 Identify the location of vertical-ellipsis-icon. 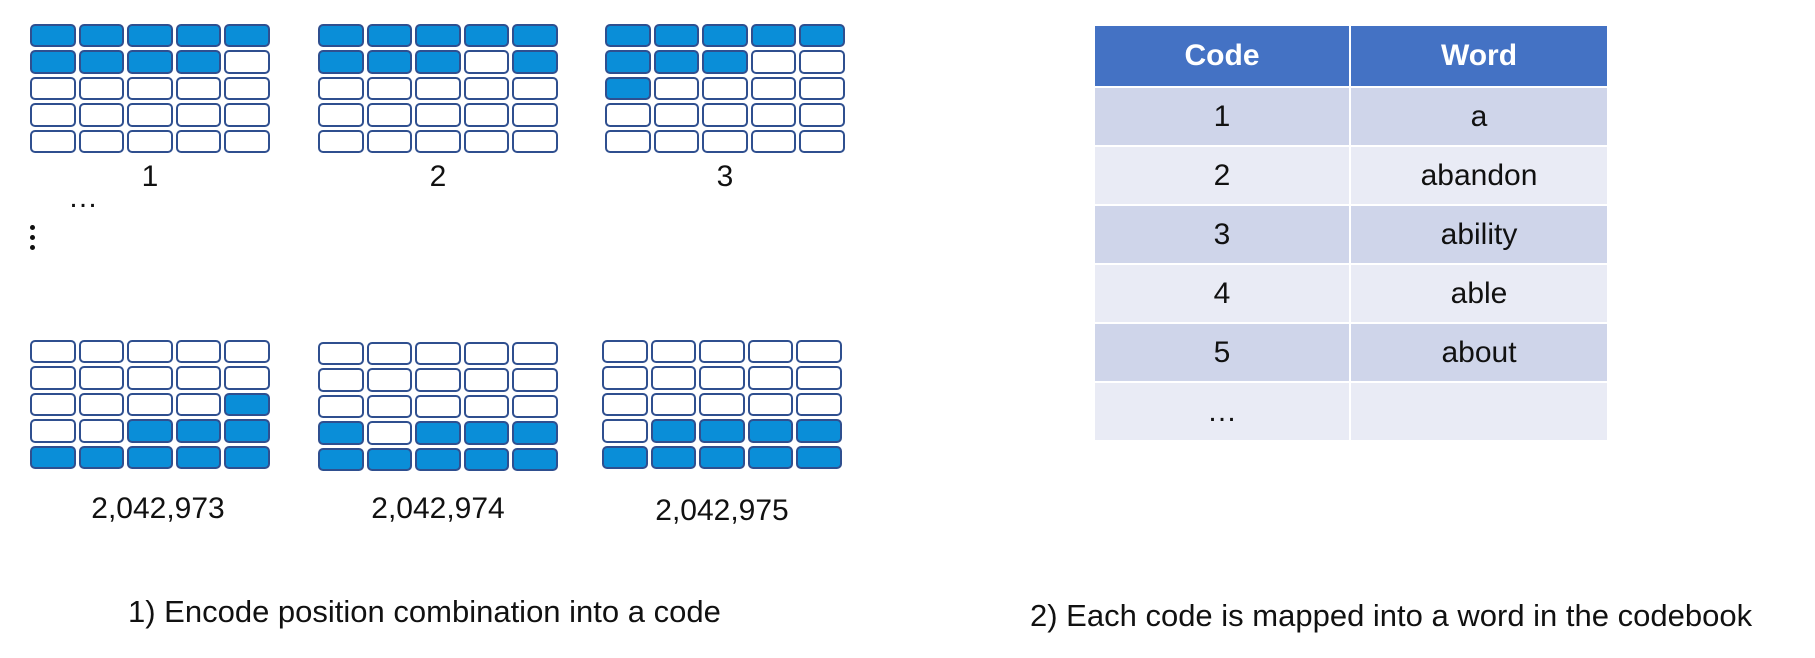
(33, 240).